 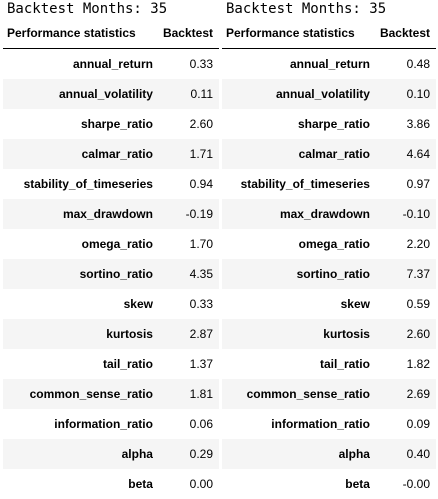 I want to click on table-row: tail_ratio 1.82, so click(x=329, y=364).